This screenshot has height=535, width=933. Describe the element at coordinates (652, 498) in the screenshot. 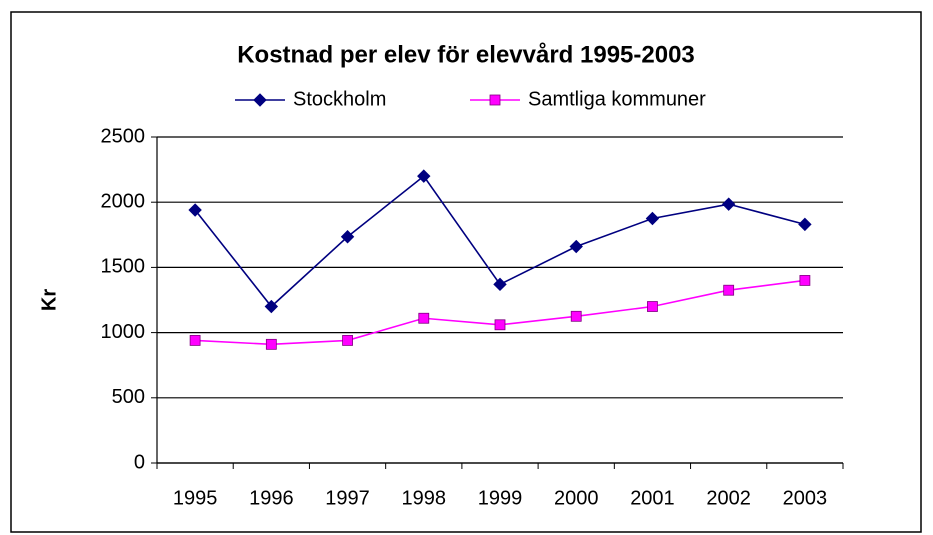

I see `x-tick-label: 2001` at that location.